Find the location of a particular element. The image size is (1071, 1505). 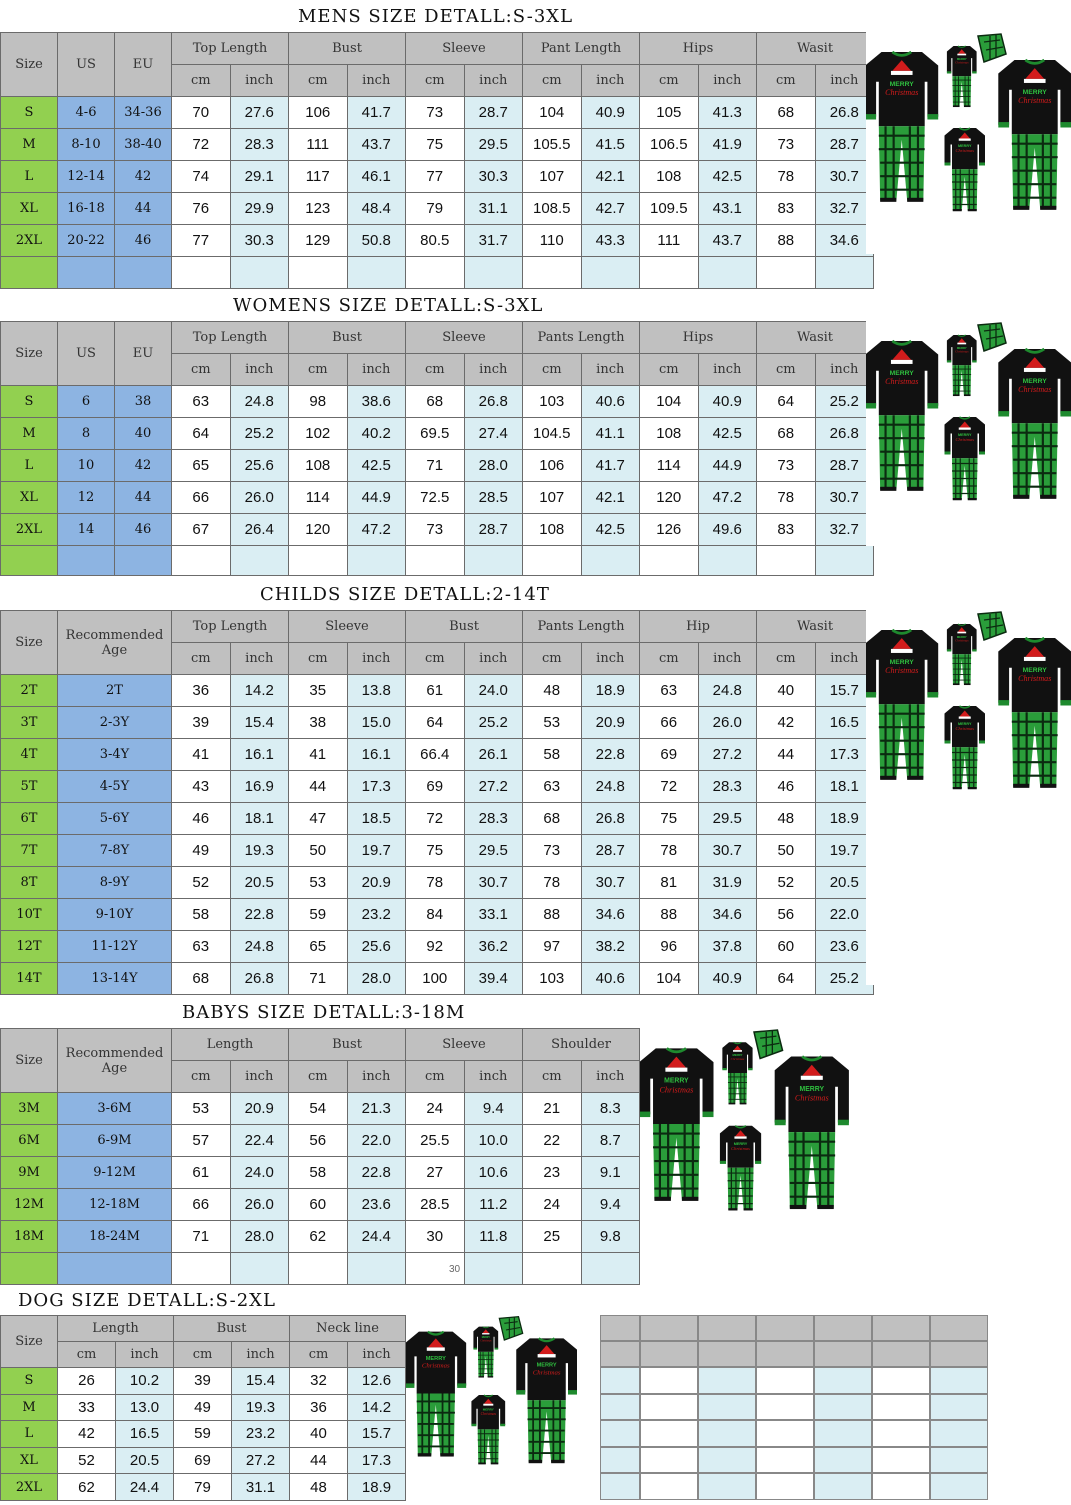

cm-value: 79 is located at coordinates (435, 208).